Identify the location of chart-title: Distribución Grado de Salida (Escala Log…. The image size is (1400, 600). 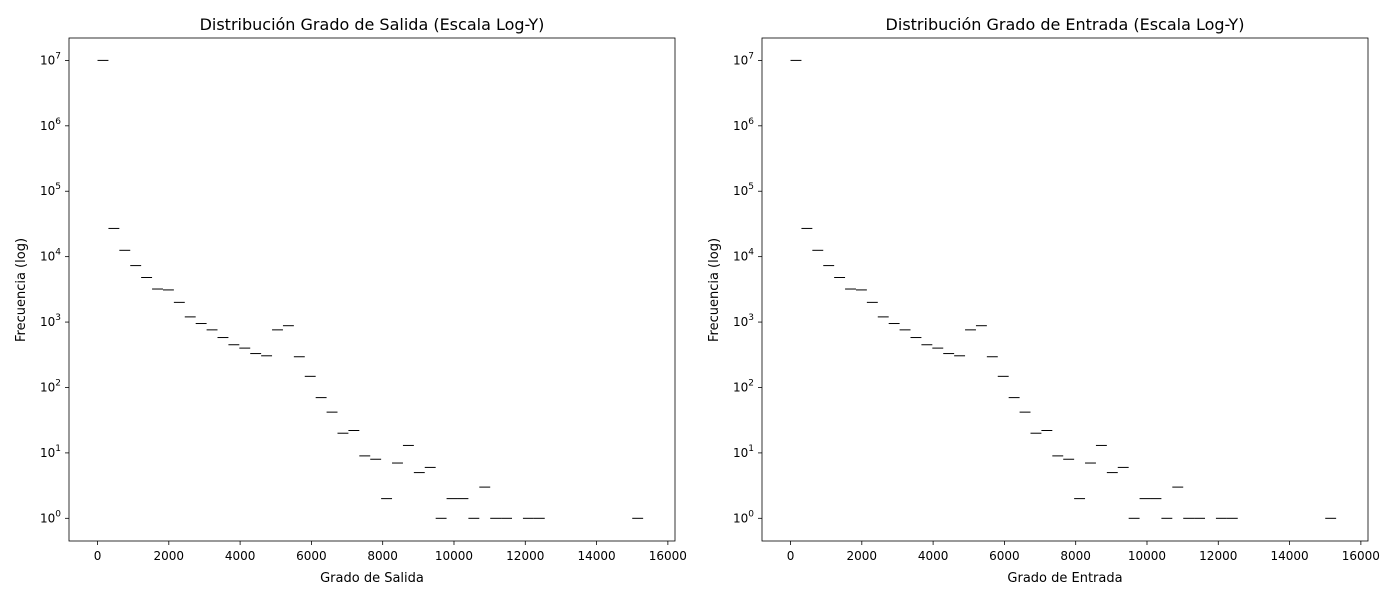
(372, 24).